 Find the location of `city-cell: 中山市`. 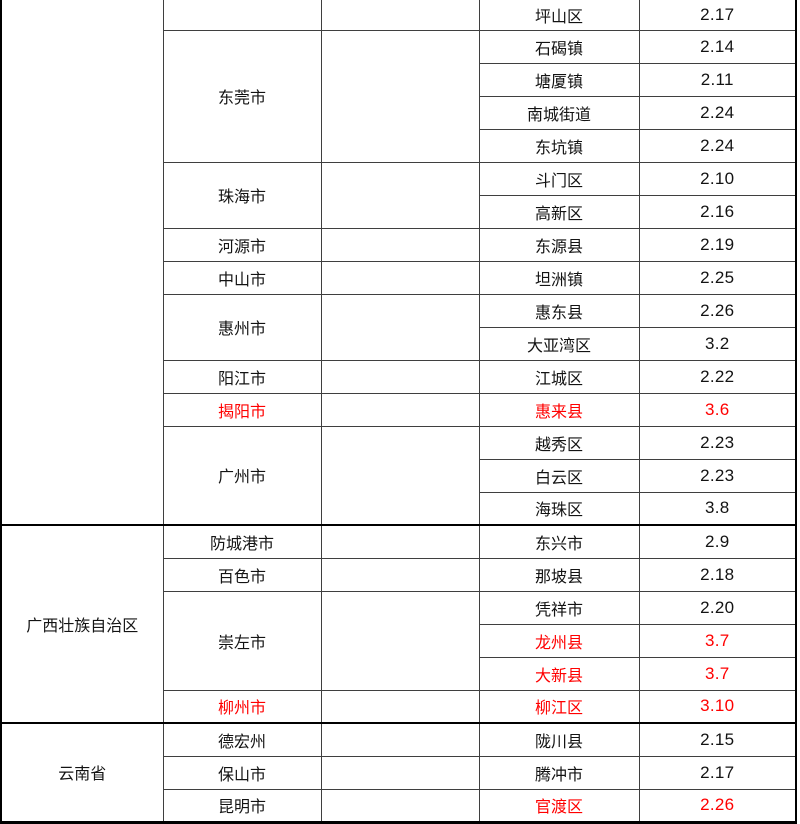

city-cell: 中山市 is located at coordinates (242, 277).